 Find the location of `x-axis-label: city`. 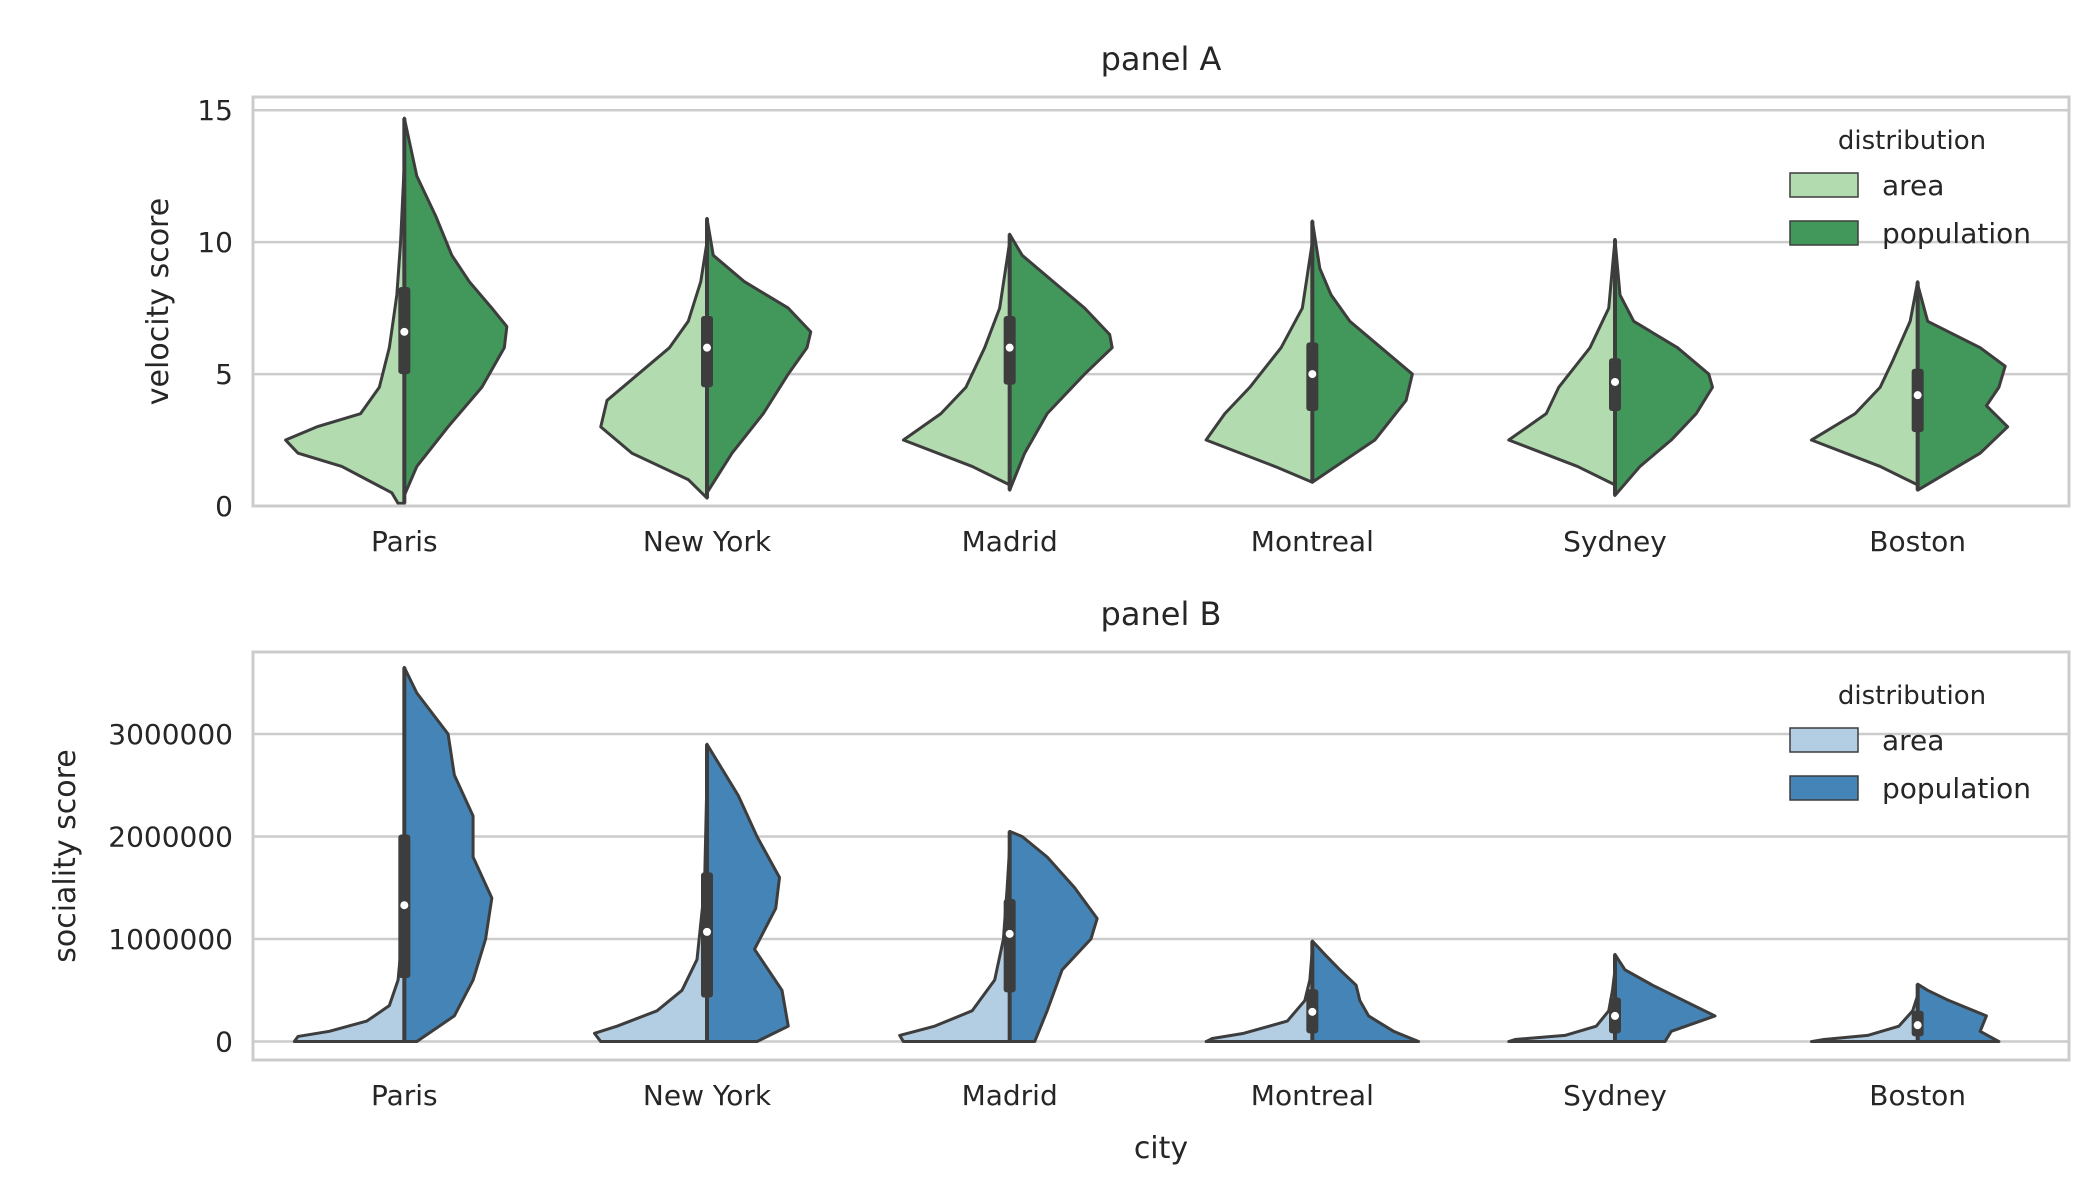

x-axis-label: city is located at coordinates (1161, 1148).